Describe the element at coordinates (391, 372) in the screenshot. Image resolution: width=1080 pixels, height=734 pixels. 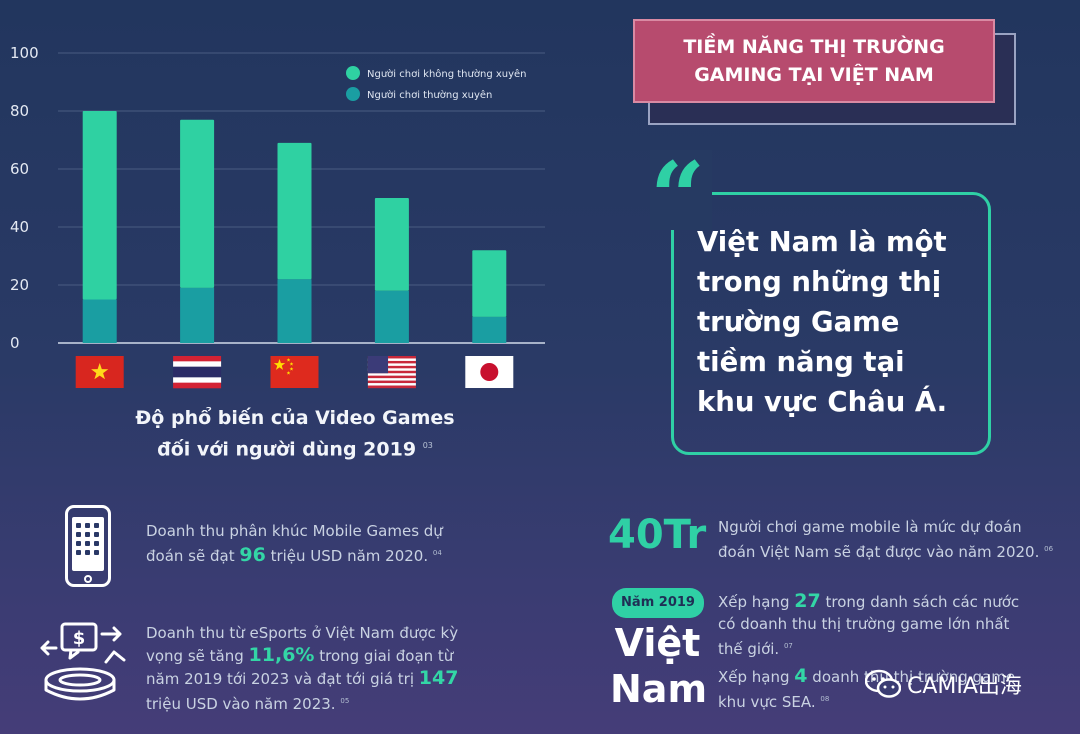
I see `flag-usa-icon` at that location.